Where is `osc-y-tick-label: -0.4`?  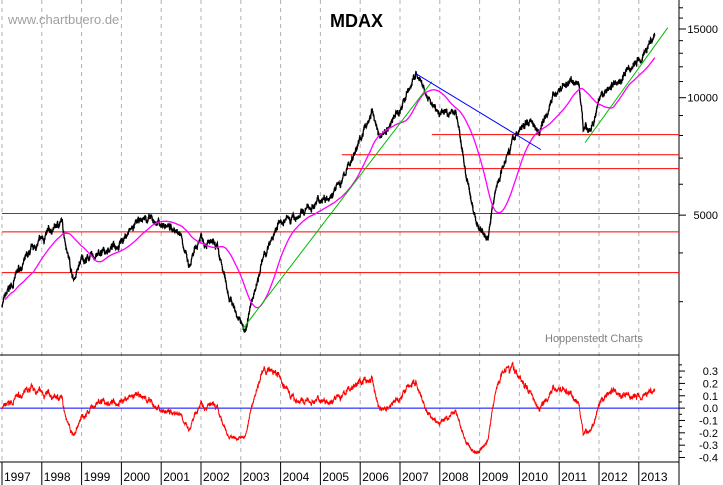 osc-y-tick-label: -0.4 is located at coordinates (708, 459).